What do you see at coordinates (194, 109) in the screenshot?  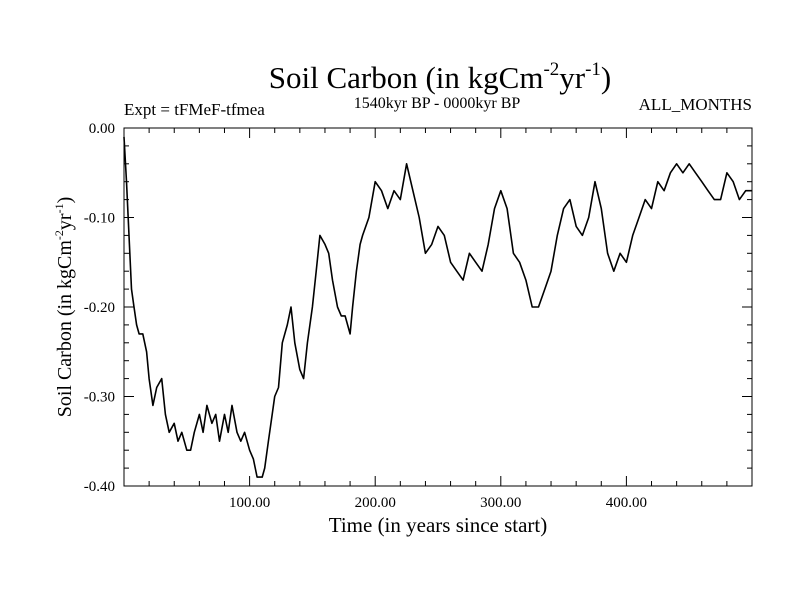 I see `experiment-label: Expt = tFMeF-tfmea` at bounding box center [194, 109].